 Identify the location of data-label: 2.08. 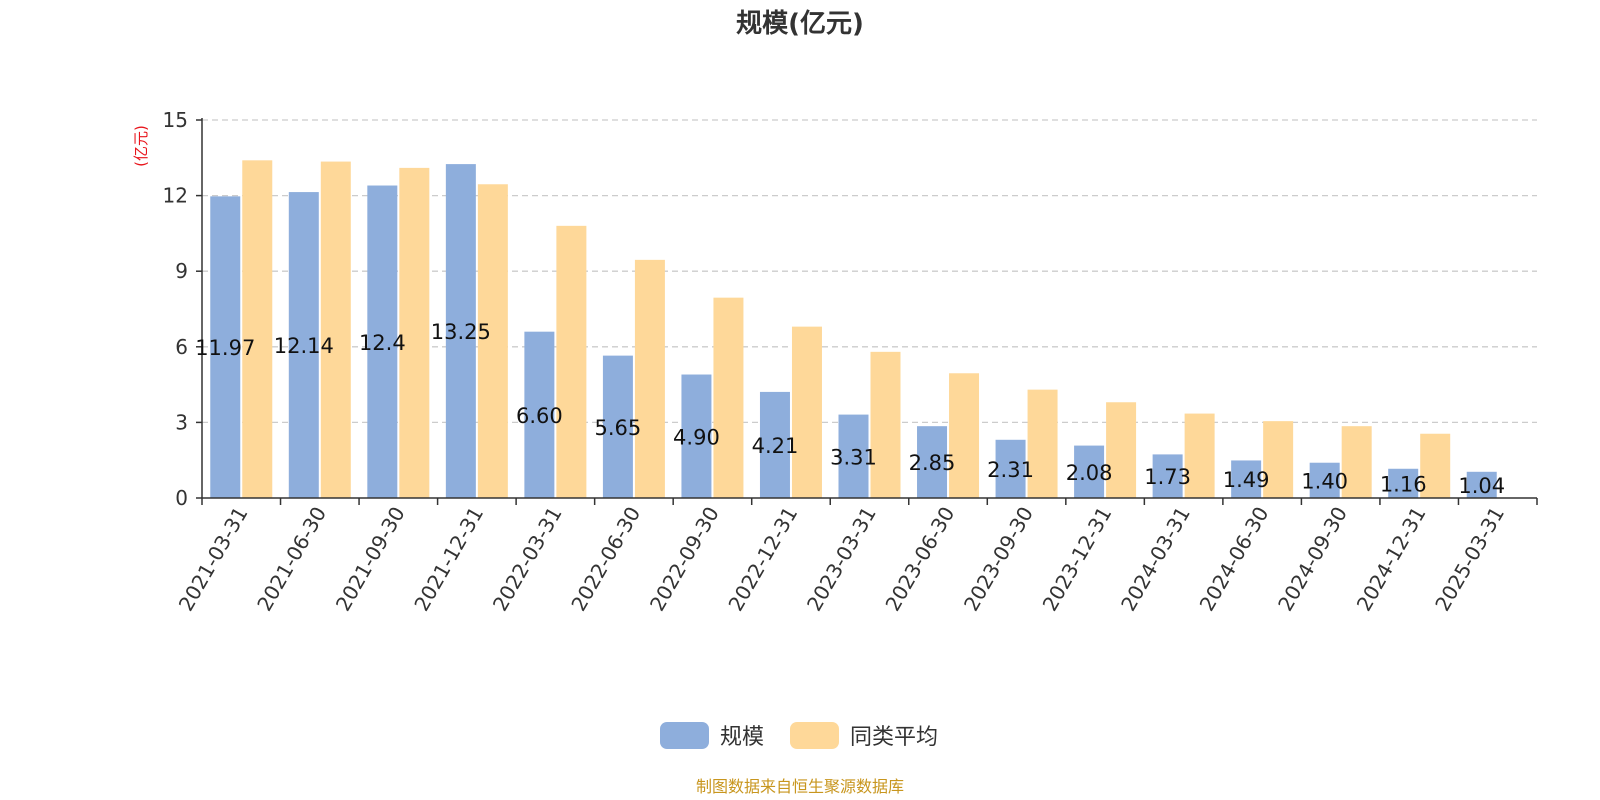
(1089, 473).